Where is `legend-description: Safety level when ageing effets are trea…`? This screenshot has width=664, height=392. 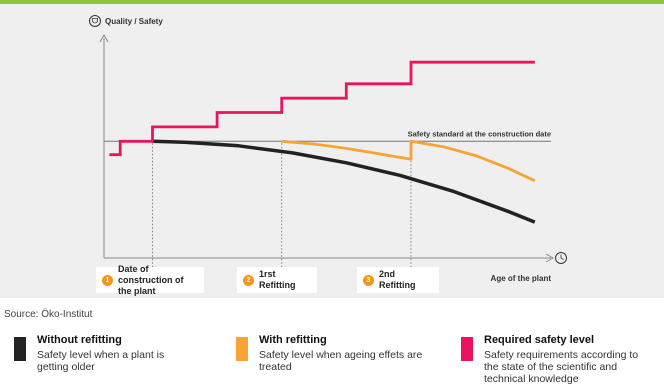
legend-description: Safety level when ageing effets are trea… is located at coordinates (341, 361).